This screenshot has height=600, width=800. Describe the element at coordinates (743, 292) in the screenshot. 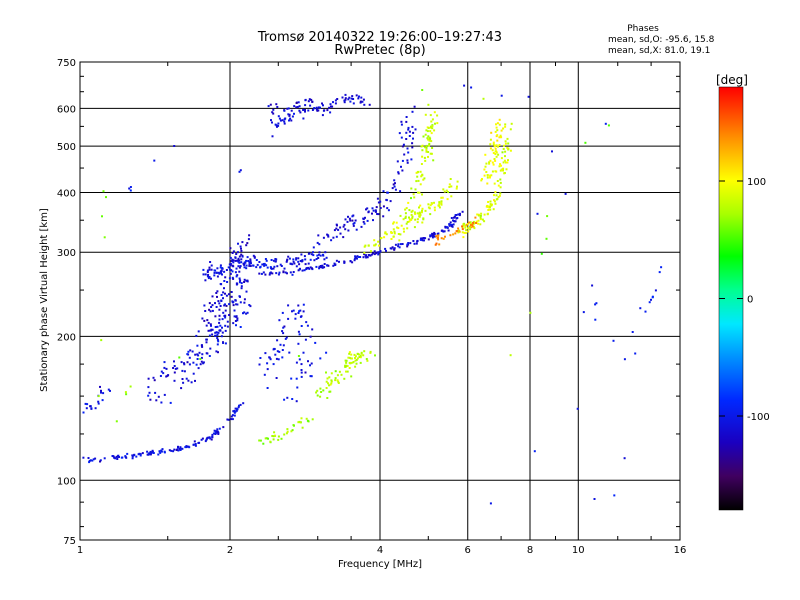

I see `colorbar: [deg] 100 0 -100` at that location.